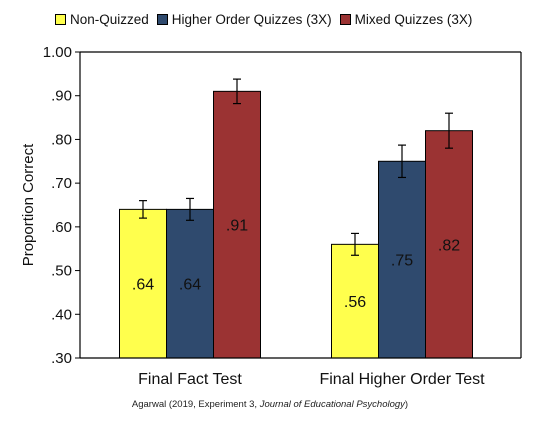 This screenshot has height=428, width=540. Describe the element at coordinates (251, 19) in the screenshot. I see `legend-label-higher-order-quizzes: Higher Order Quizzes (3X)` at that location.